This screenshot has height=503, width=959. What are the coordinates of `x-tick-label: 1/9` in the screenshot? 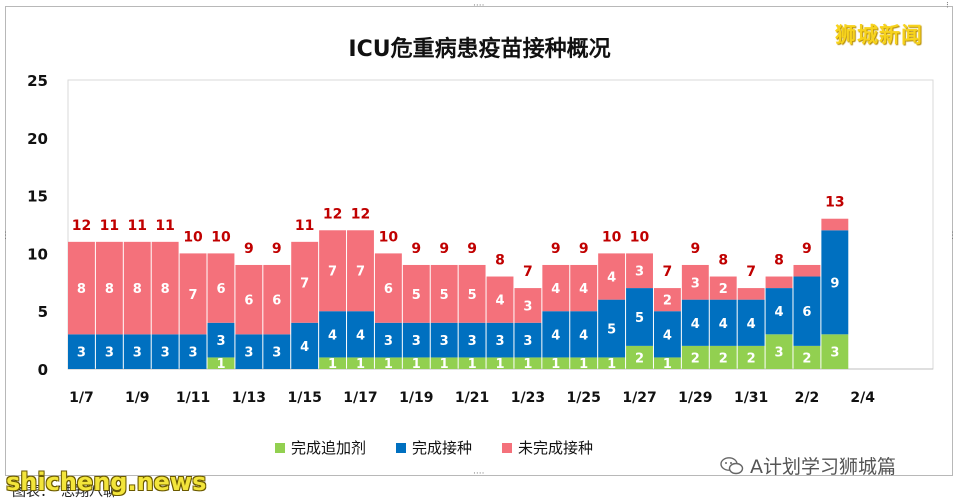 It's located at (137, 398).